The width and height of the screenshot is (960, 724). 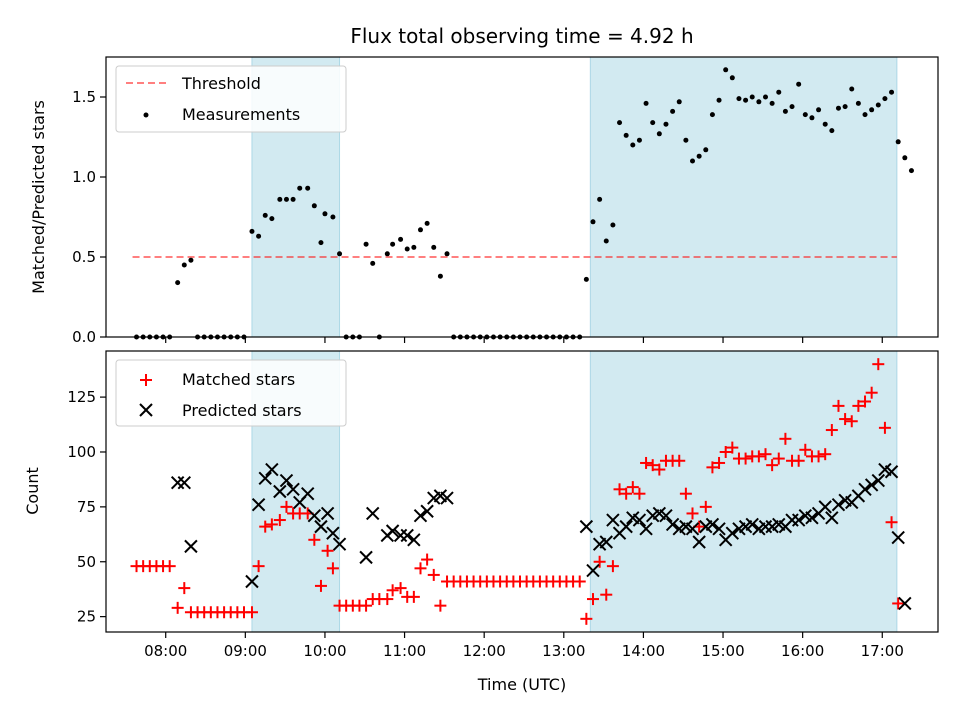 I want to click on top-y-axis-label: Matched/Predicted stars, so click(x=38, y=197).